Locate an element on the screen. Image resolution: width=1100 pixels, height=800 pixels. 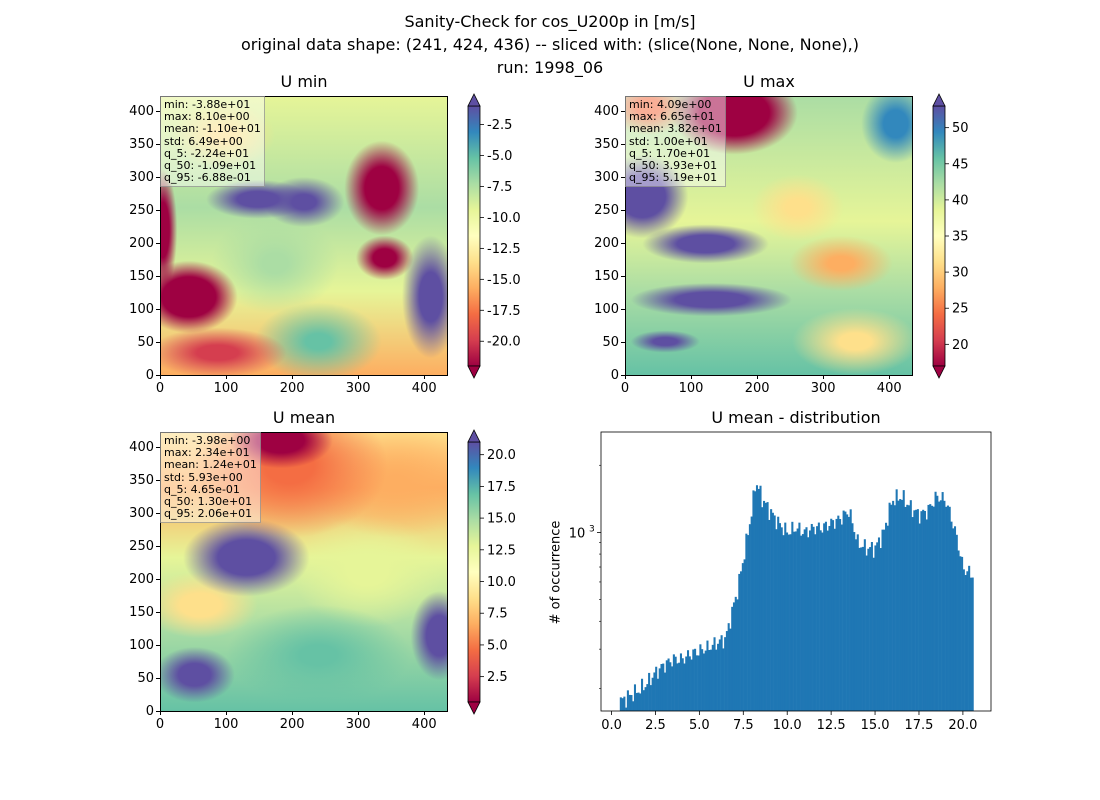
colorbar-tick-label: 15.0 is located at coordinates (501, 519).